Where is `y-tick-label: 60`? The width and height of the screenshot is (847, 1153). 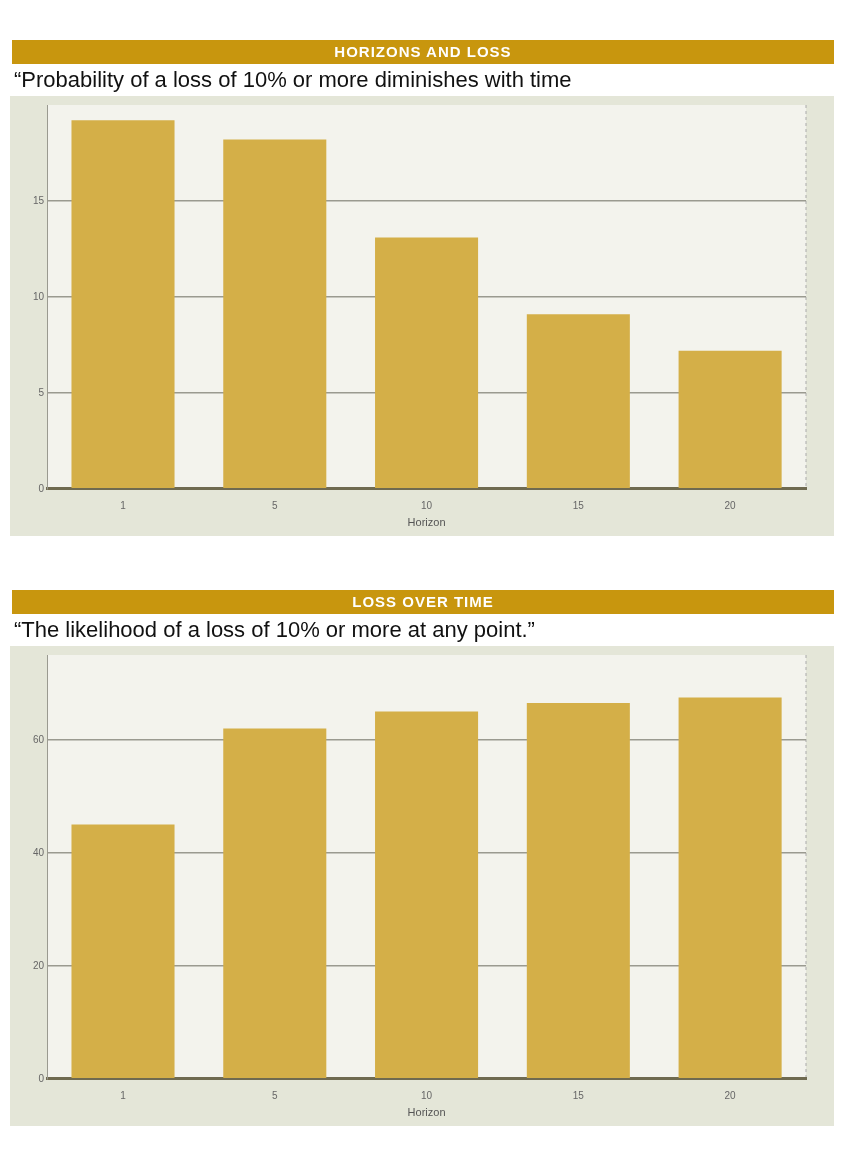 y-tick-label: 60 is located at coordinates (39, 739).